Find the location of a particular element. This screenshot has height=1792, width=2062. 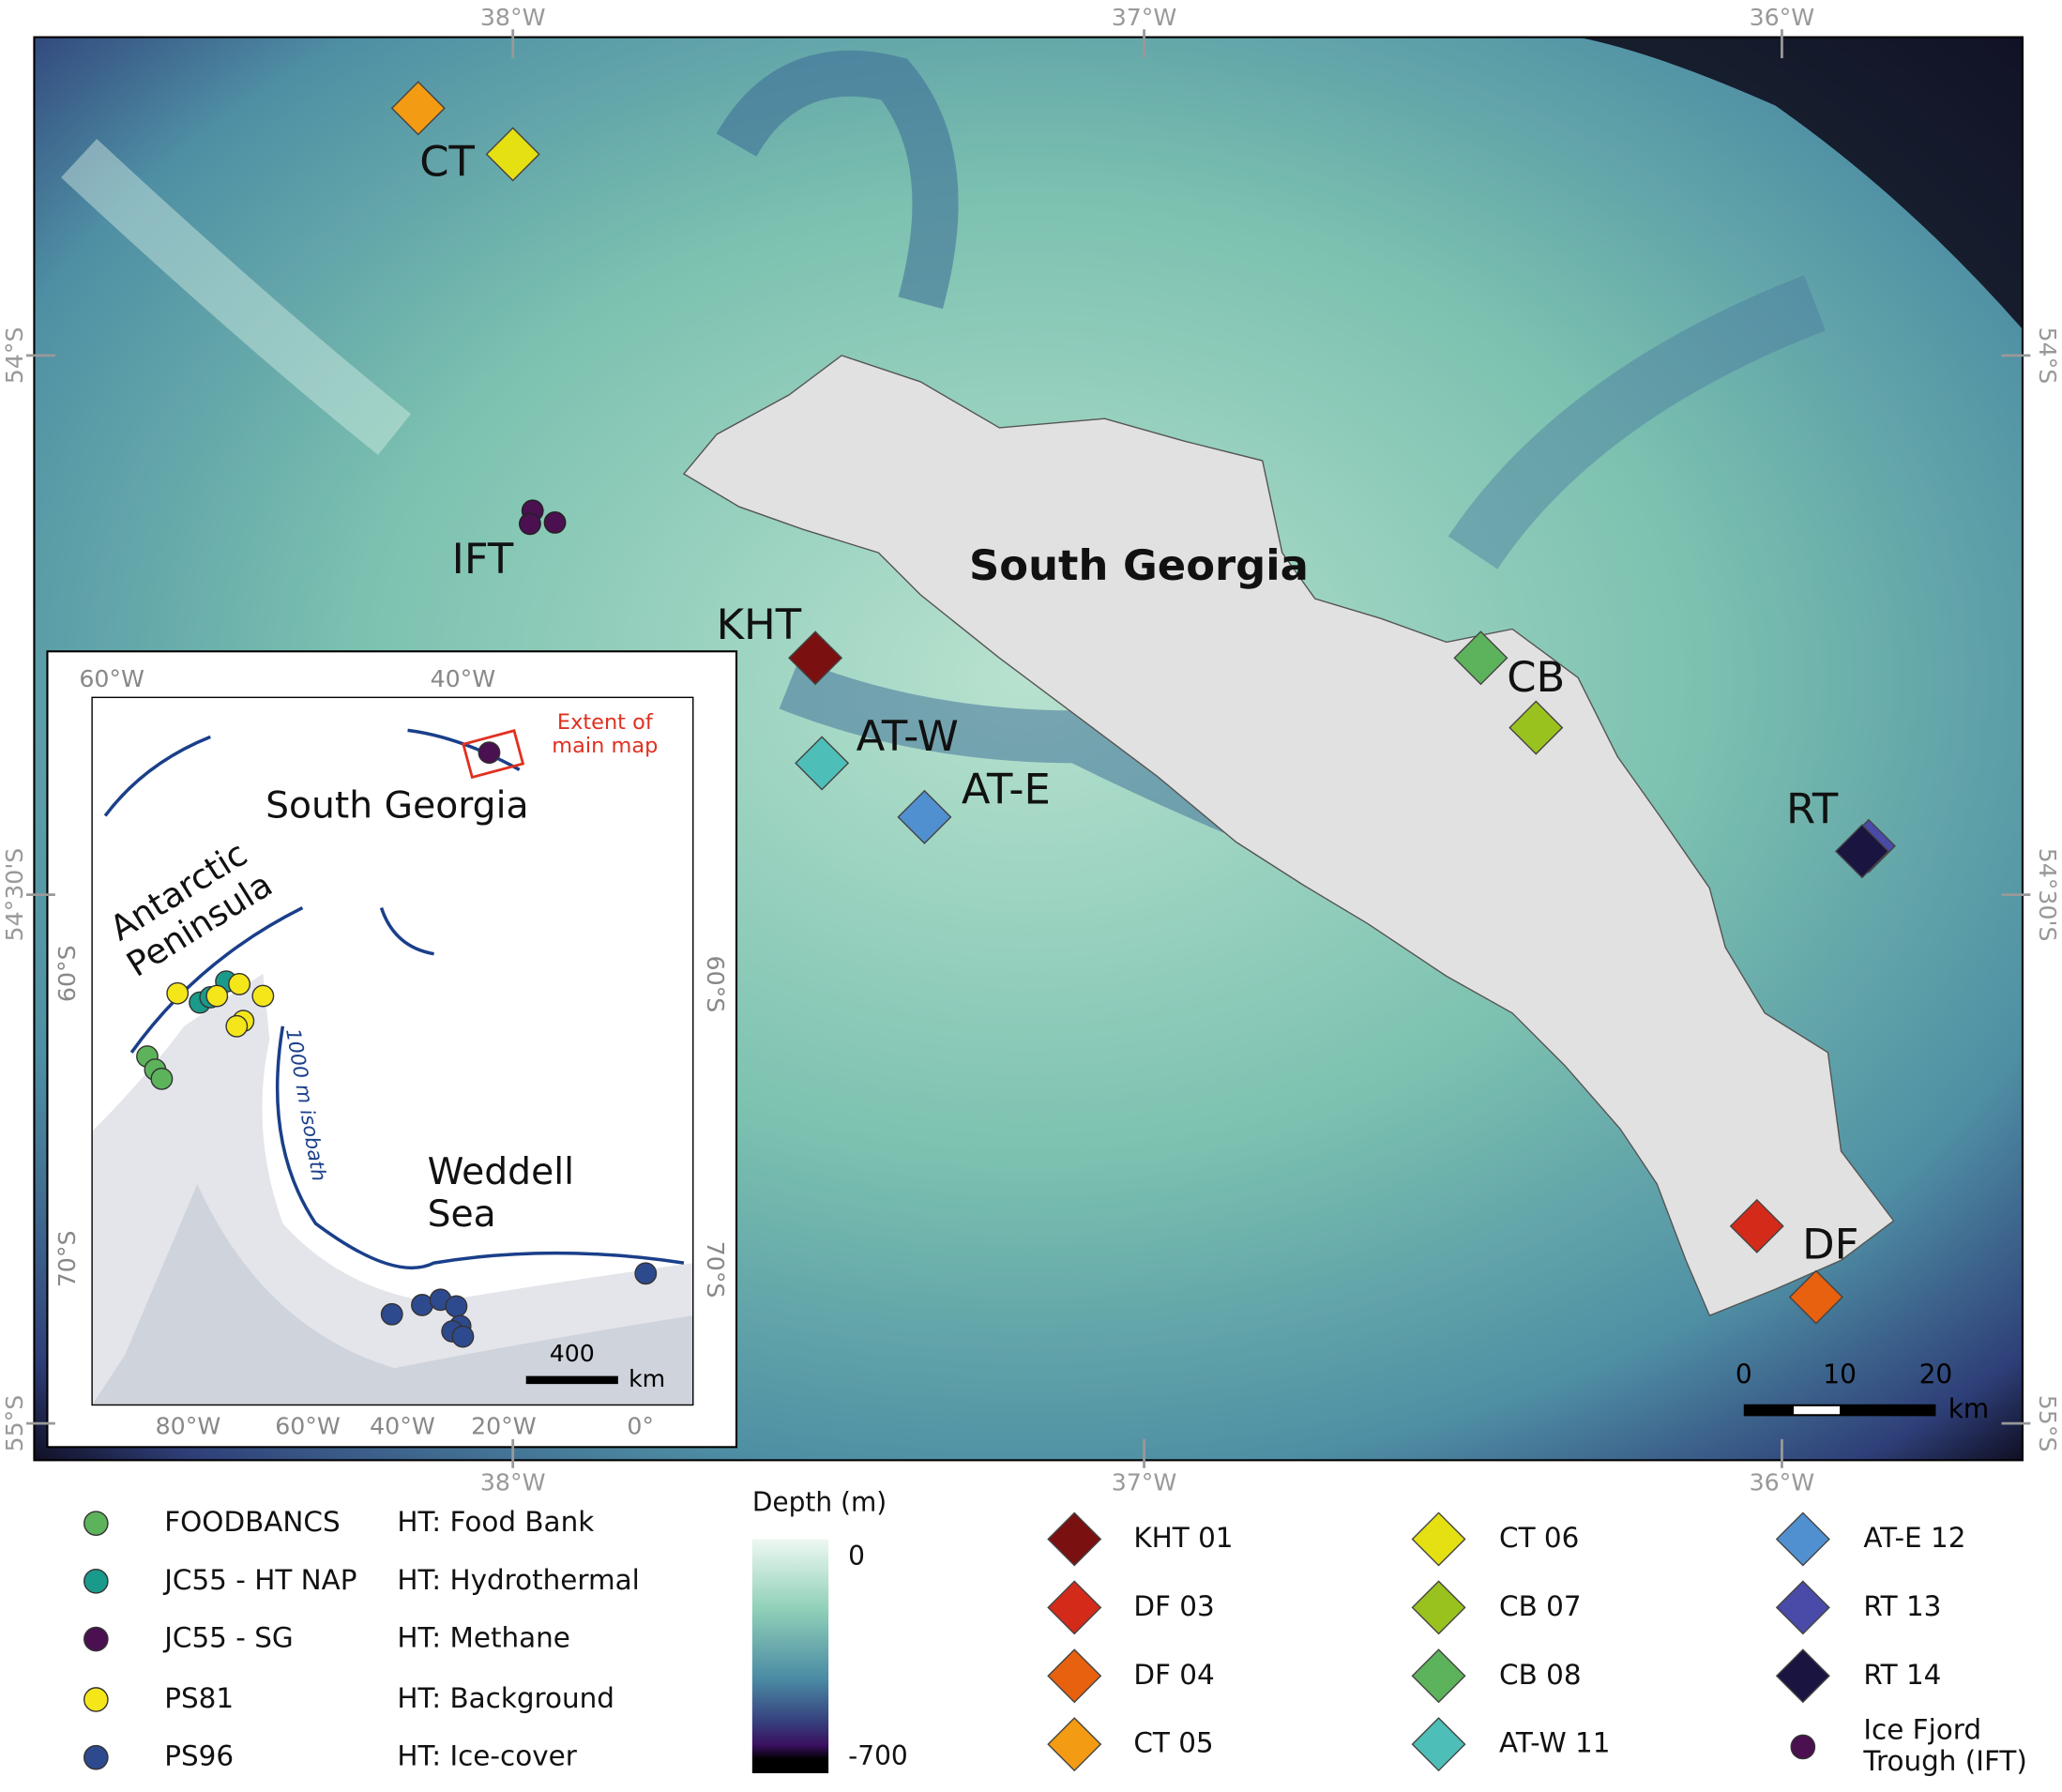

region-type: HT: Ice-cover is located at coordinates (487, 1756).